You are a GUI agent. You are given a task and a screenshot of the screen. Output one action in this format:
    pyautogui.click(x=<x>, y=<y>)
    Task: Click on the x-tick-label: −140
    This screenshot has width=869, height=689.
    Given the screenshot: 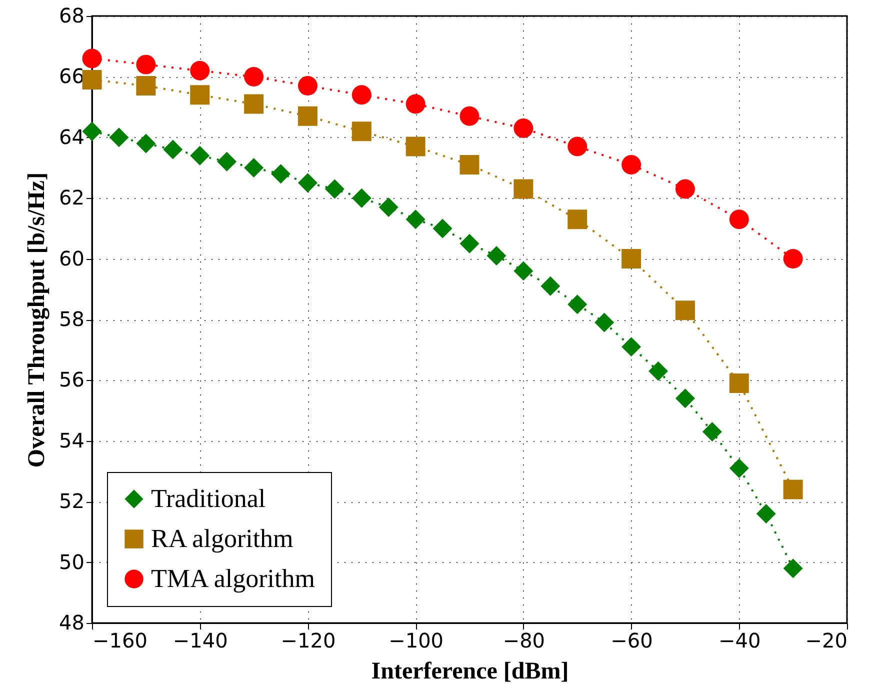 What is the action you would take?
    pyautogui.click(x=200, y=640)
    